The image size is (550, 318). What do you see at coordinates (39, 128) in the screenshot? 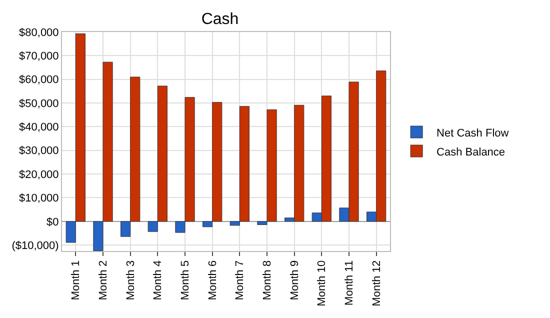
I see `y-tick-label: $40,000` at bounding box center [39, 128].